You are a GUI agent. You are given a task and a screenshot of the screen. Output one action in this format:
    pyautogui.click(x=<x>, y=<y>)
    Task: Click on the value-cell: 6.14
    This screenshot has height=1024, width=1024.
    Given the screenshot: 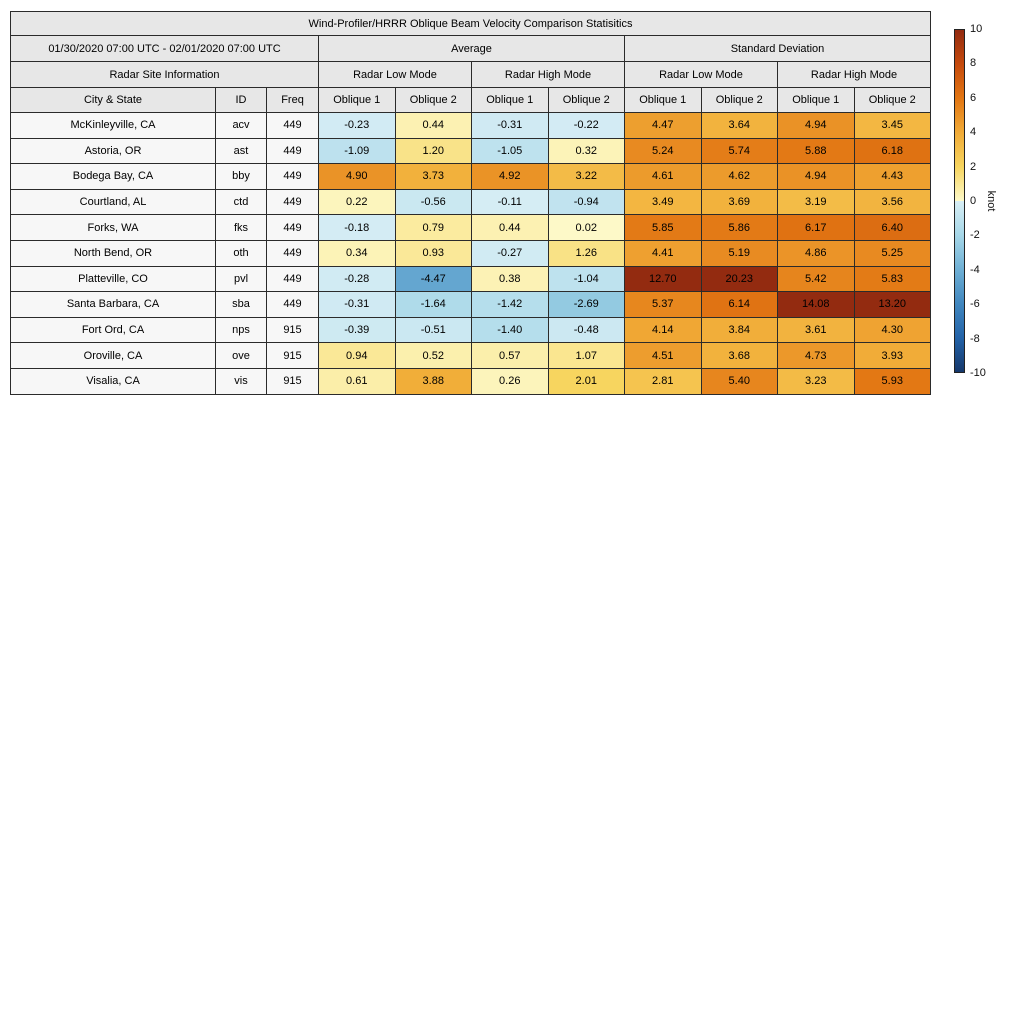 What is the action you would take?
    pyautogui.click(x=739, y=304)
    